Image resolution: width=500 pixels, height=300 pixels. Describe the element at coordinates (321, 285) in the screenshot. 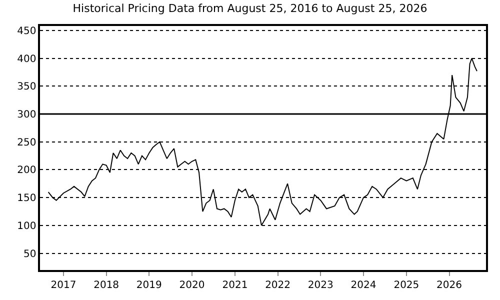

I see `x-tick-label: 2023` at that location.